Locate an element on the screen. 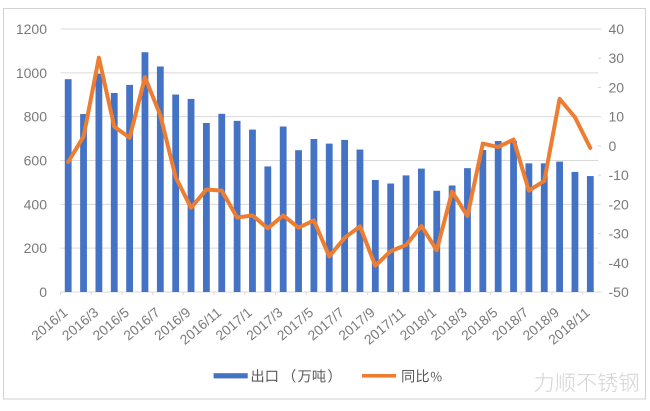  svg-text: -30 is located at coordinates (619, 234).